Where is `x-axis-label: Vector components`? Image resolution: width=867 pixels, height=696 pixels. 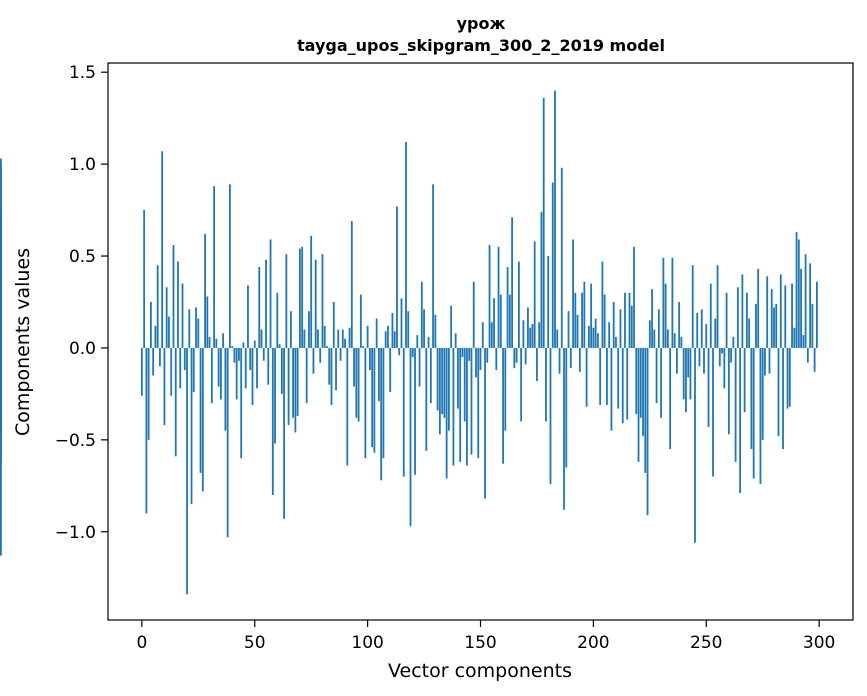
x-axis-label: Vector components is located at coordinates (480, 671).